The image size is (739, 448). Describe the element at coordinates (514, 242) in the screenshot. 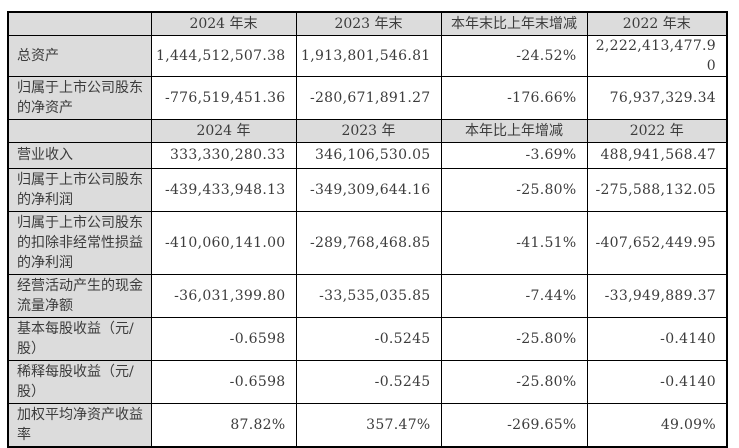

I see `cell-value: -41.51%` at that location.